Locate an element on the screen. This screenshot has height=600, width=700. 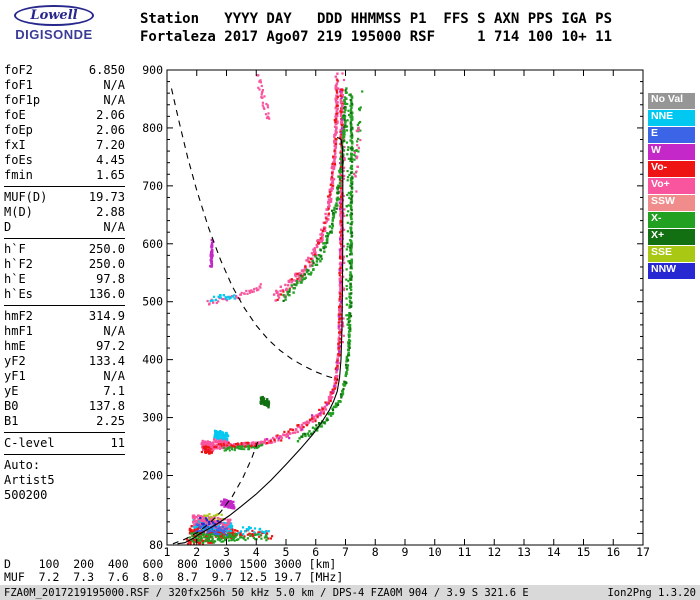
param-value: 1.65 is located at coordinates (110, 175).